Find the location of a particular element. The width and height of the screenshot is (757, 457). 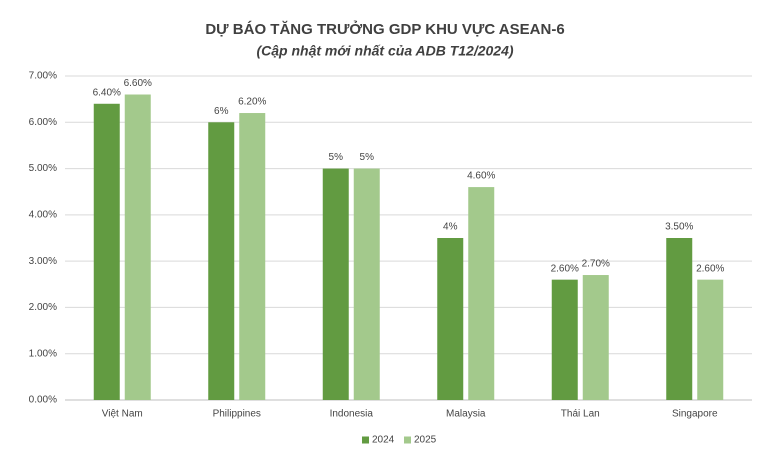

y-tick-label: 2.00% is located at coordinates (43, 307).